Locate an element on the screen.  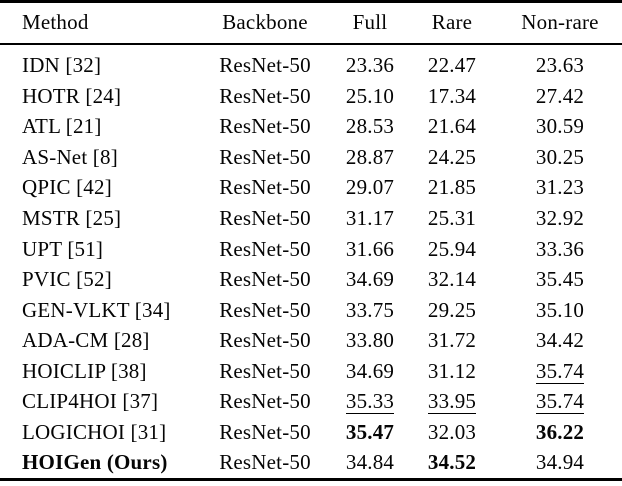
cell-value: MSTR [25] is located at coordinates (72, 218).